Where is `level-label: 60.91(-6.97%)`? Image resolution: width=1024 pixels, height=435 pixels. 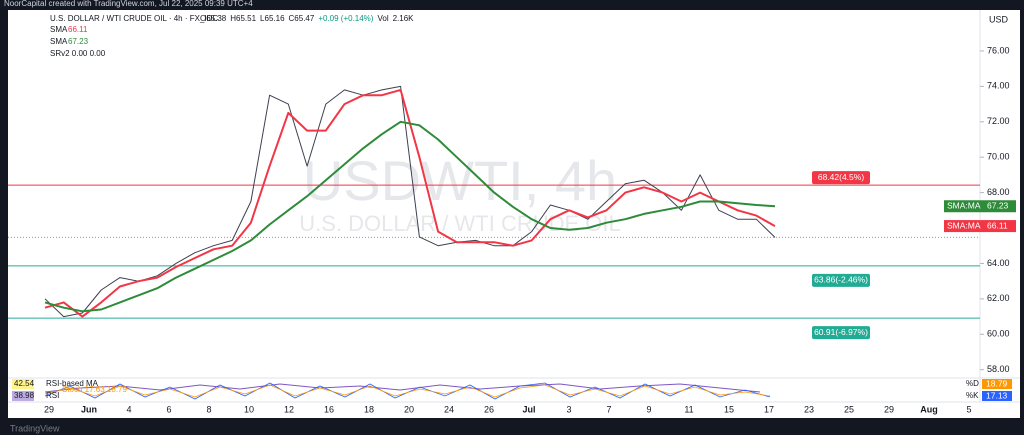 level-label: 60.91(-6.97%) is located at coordinates (841, 332).